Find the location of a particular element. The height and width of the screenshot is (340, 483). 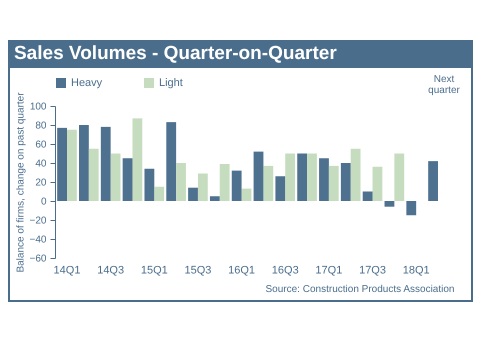

y-tick-label: 100 is located at coordinates (38, 107).